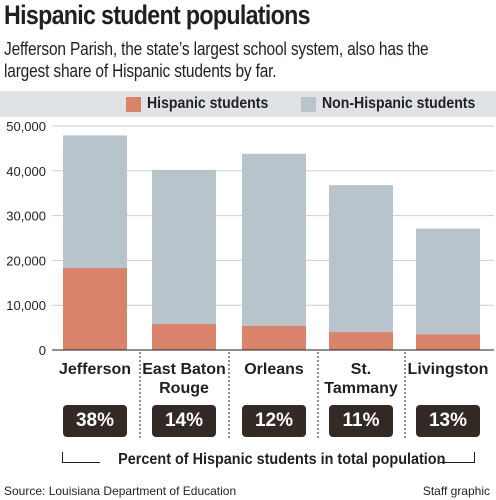 The width and height of the screenshot is (496, 500). I want to click on chart-title: Hispanic student populations, so click(157, 15).